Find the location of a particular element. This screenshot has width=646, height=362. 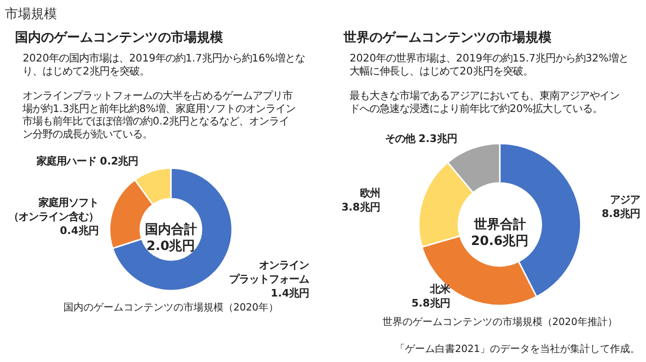

text: 国内のゲームコンテンツの市場規模（2020年） is located at coordinates (170, 307).